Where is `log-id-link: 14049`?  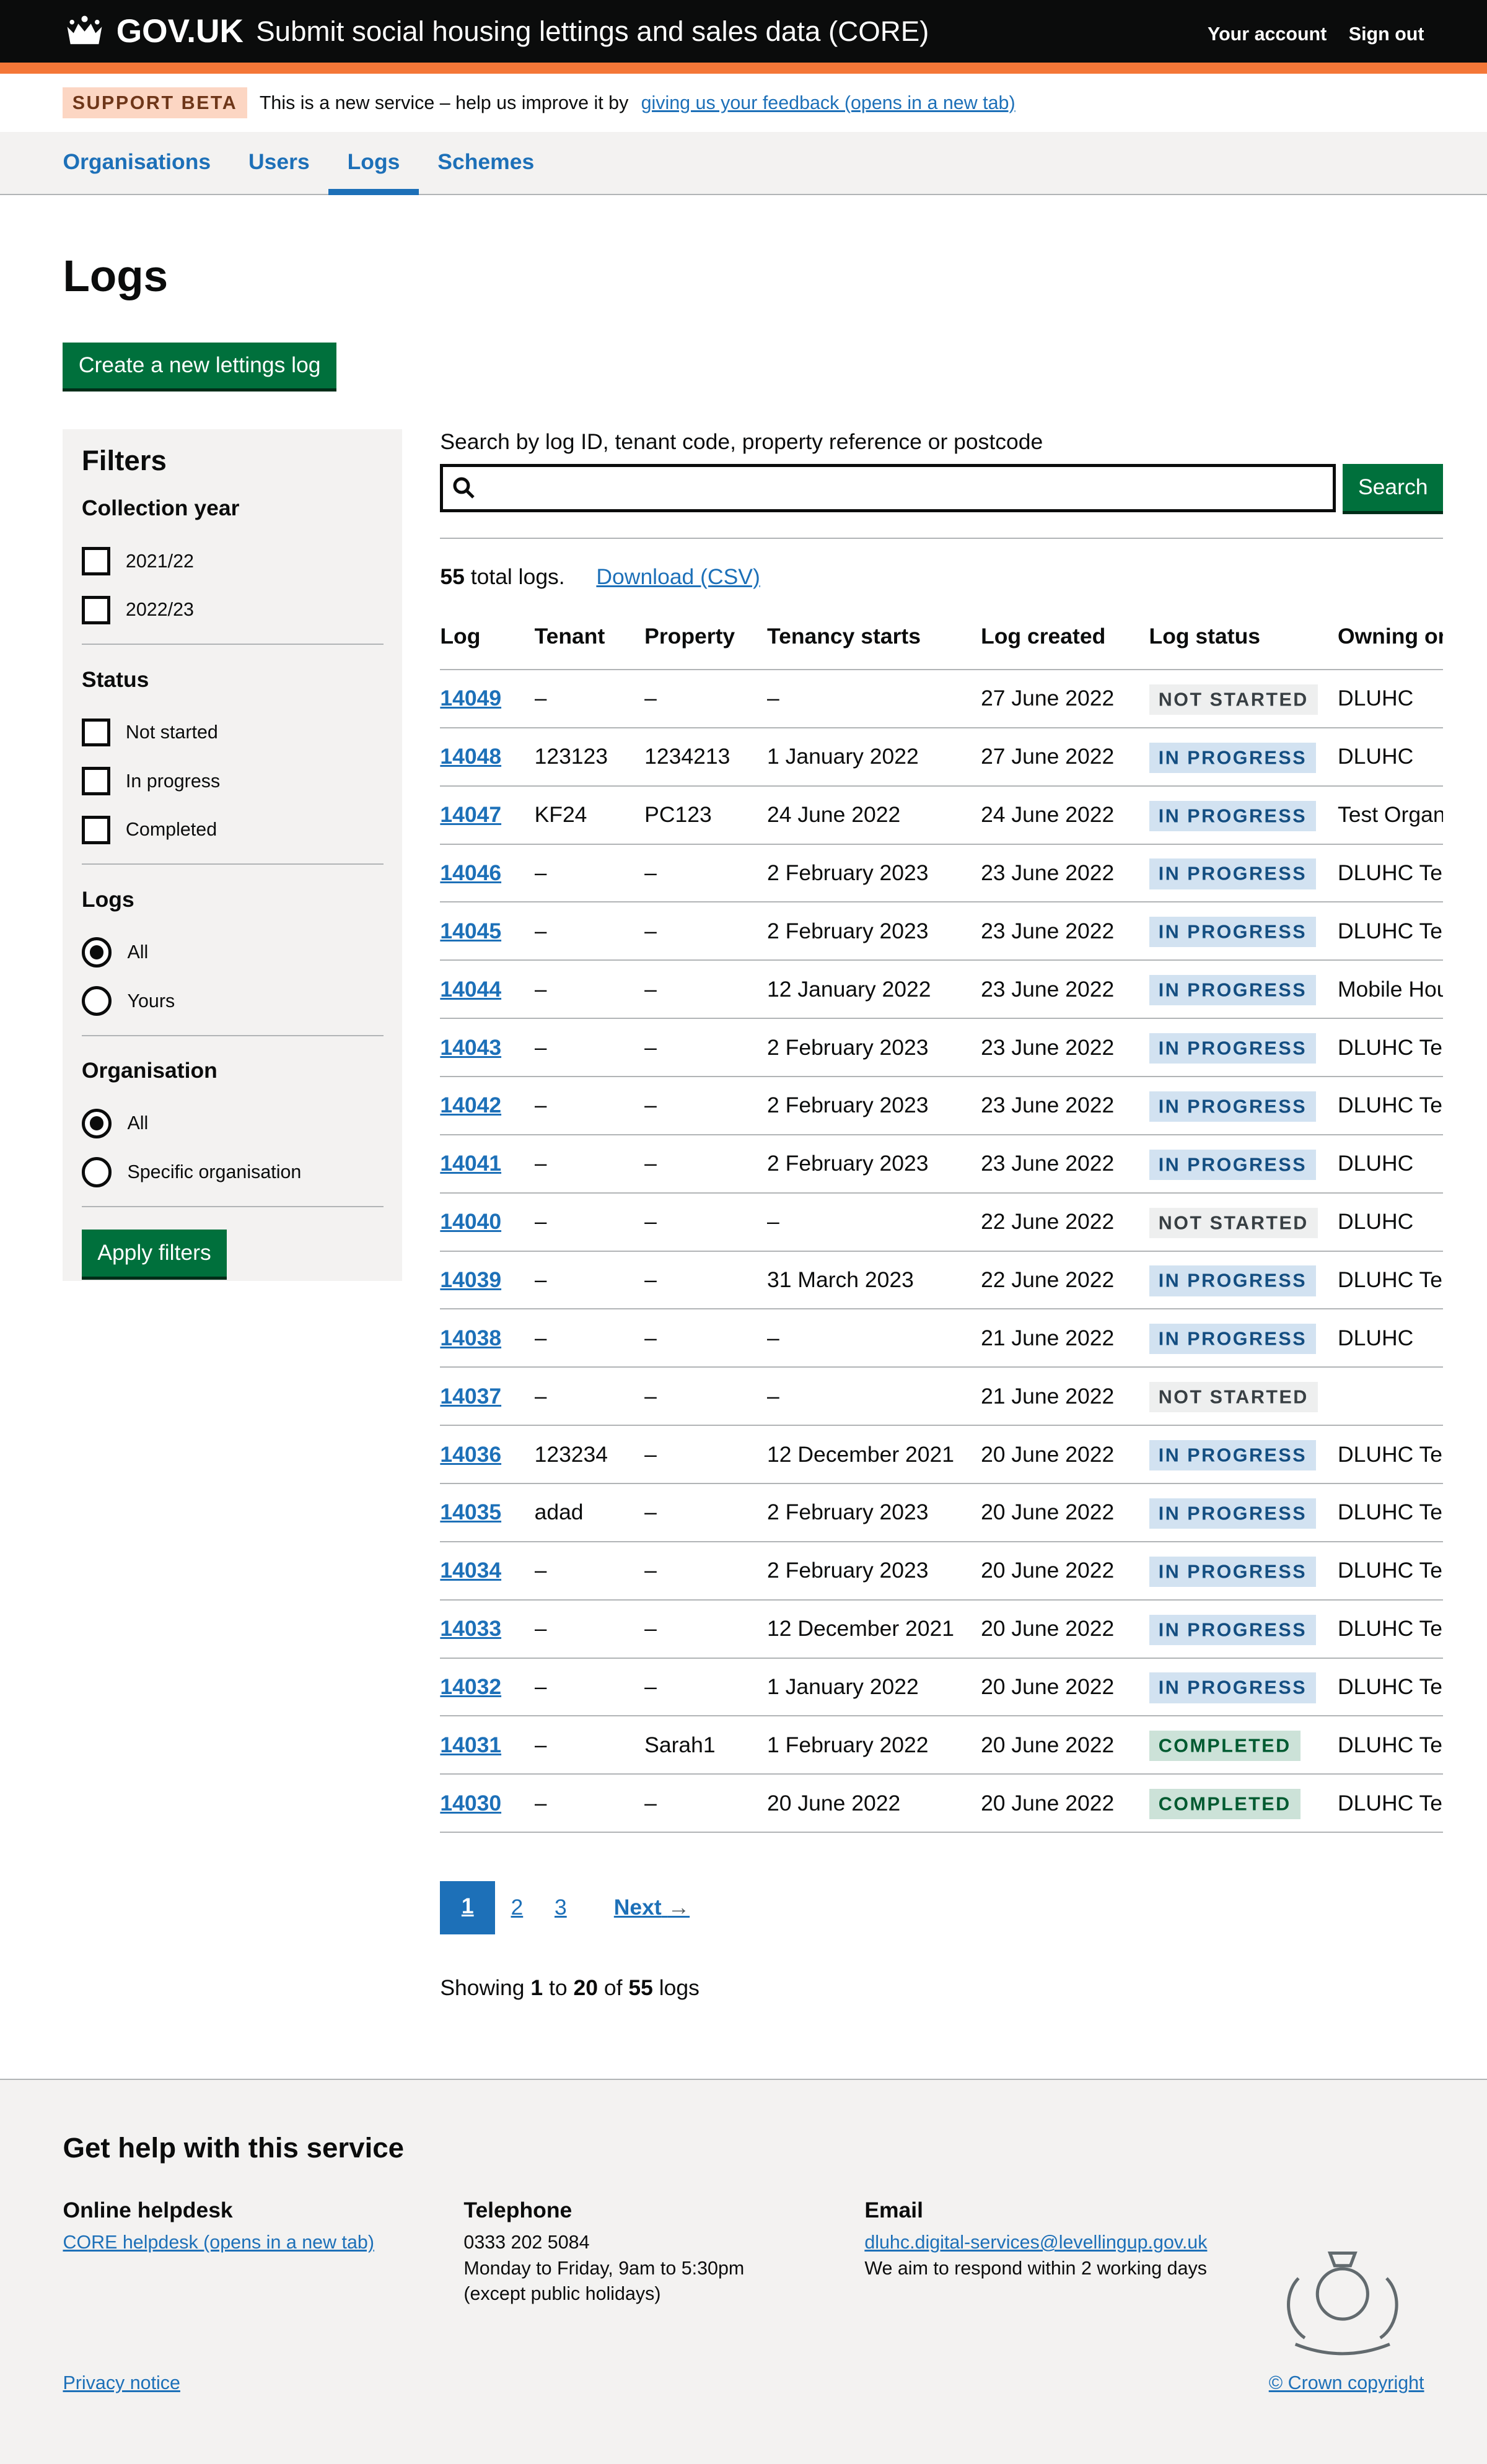
log-id-link: 14049 is located at coordinates (471, 698).